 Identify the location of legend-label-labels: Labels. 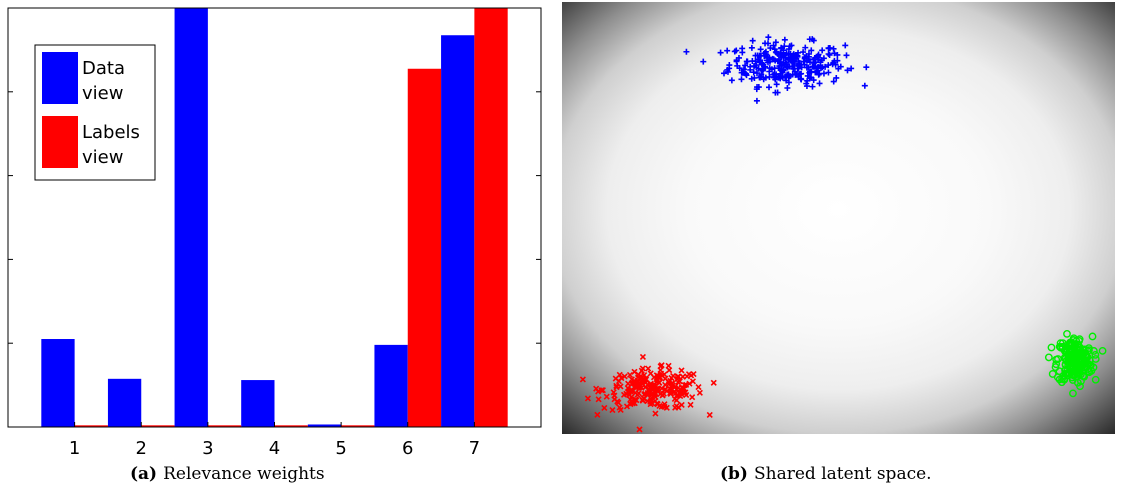
(111, 132).